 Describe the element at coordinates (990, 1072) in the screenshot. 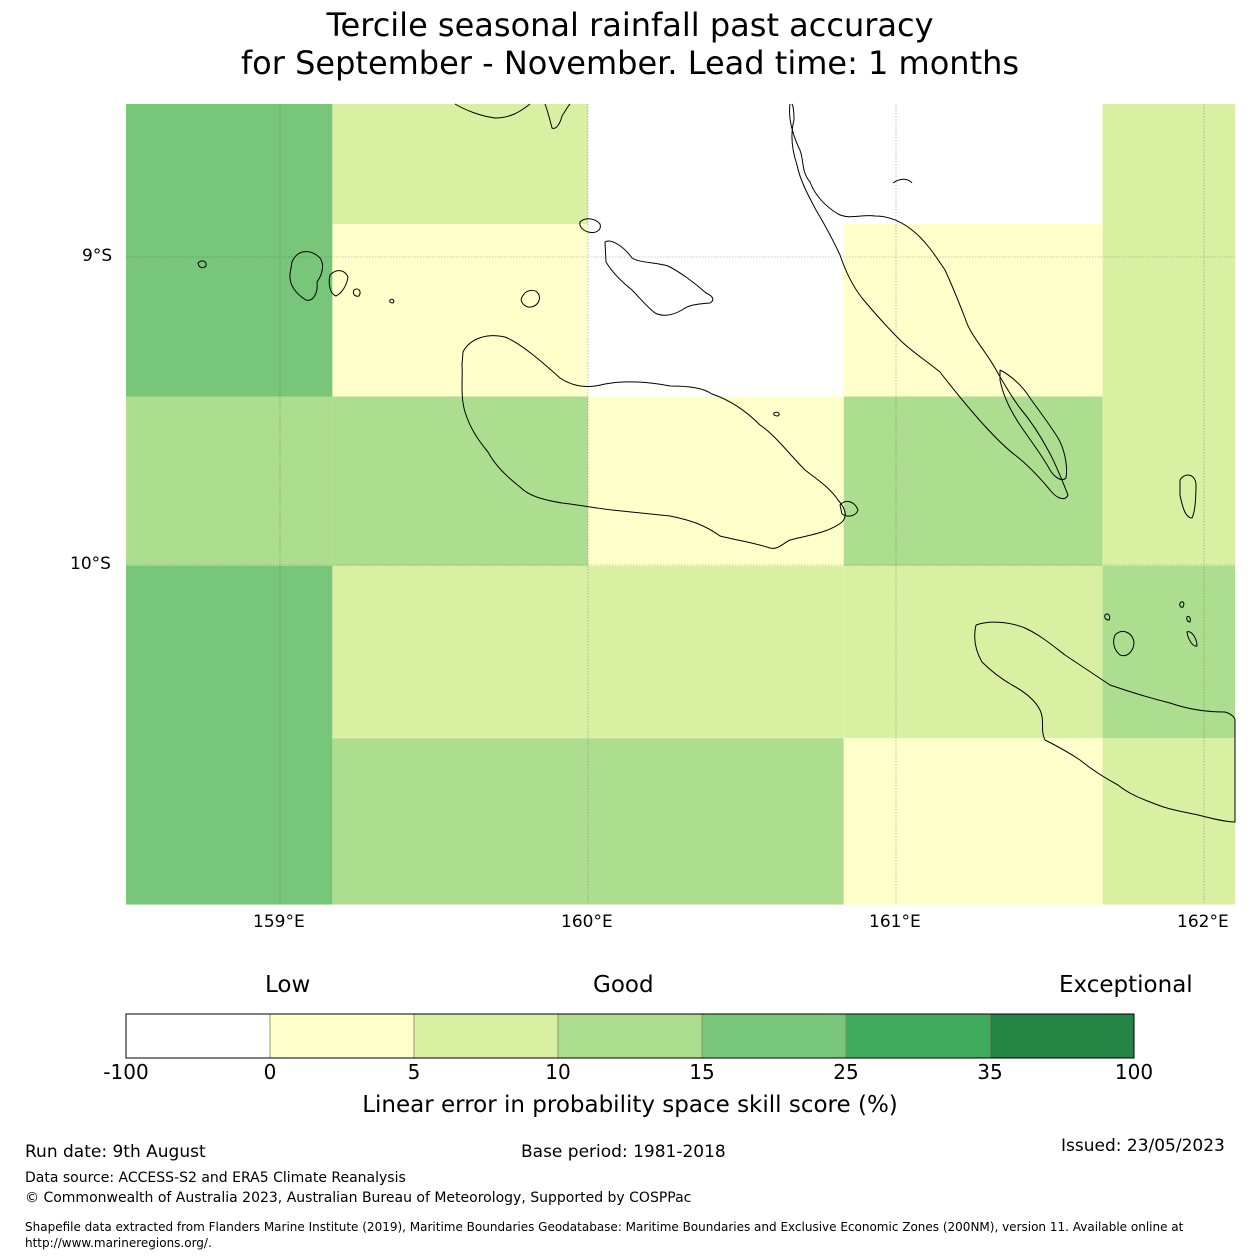

I see `colorbar-tick: 35` at that location.